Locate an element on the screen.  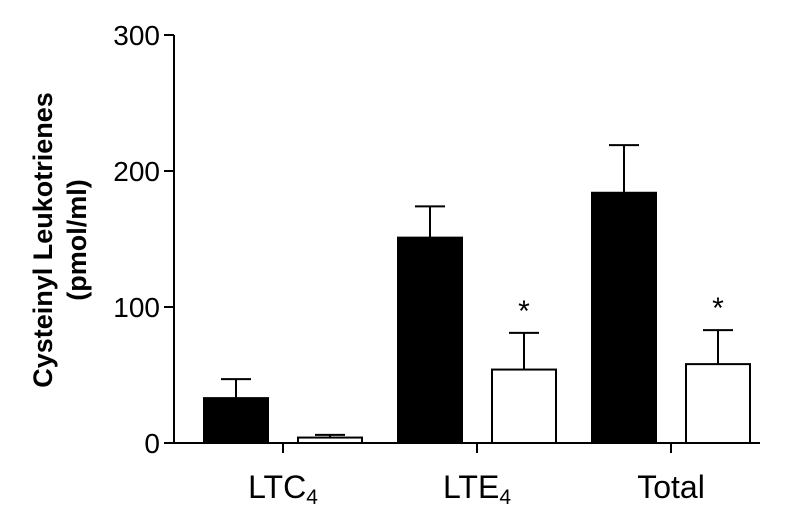
category-labels: LTC4 LTE4 Total is located at coordinates (476, 489).